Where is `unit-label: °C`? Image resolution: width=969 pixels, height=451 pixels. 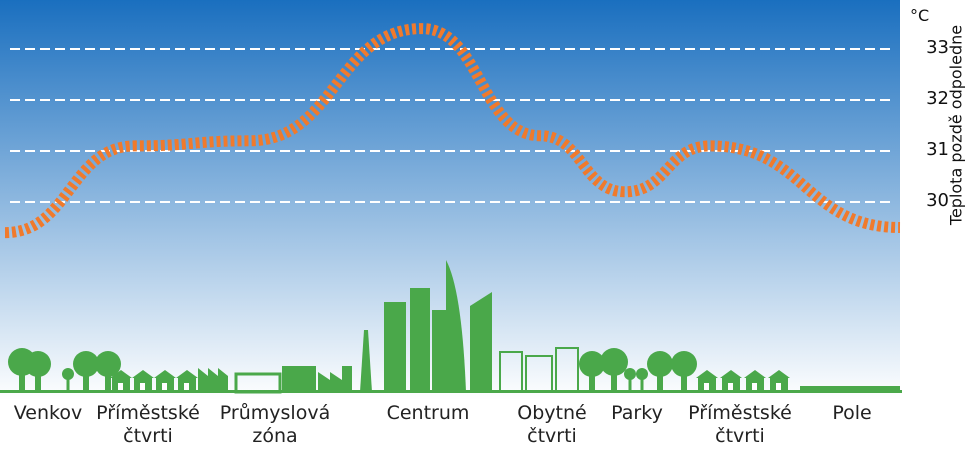
unit-label: °C is located at coordinates (920, 15).